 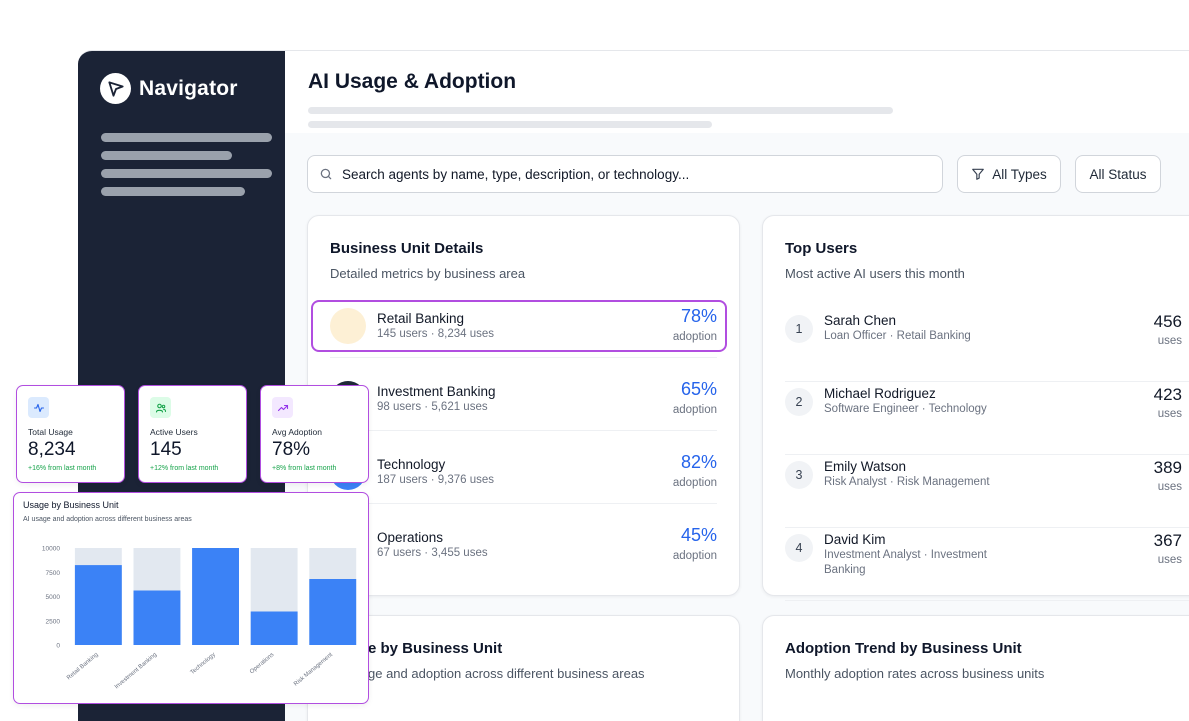 What do you see at coordinates (166, 449) in the screenshot?
I see `stat-value: 145` at bounding box center [166, 449].